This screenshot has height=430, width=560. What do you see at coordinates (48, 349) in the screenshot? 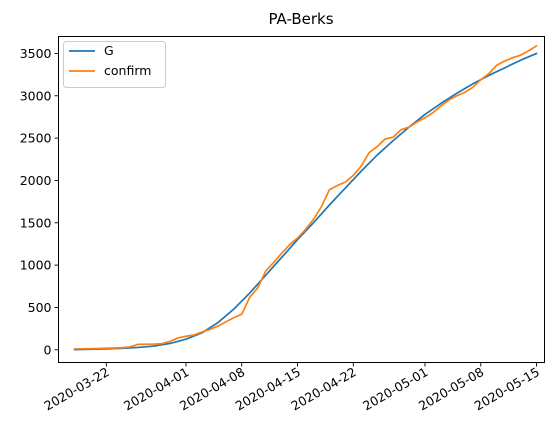
I see `y-tick-label: 0` at bounding box center [48, 349].